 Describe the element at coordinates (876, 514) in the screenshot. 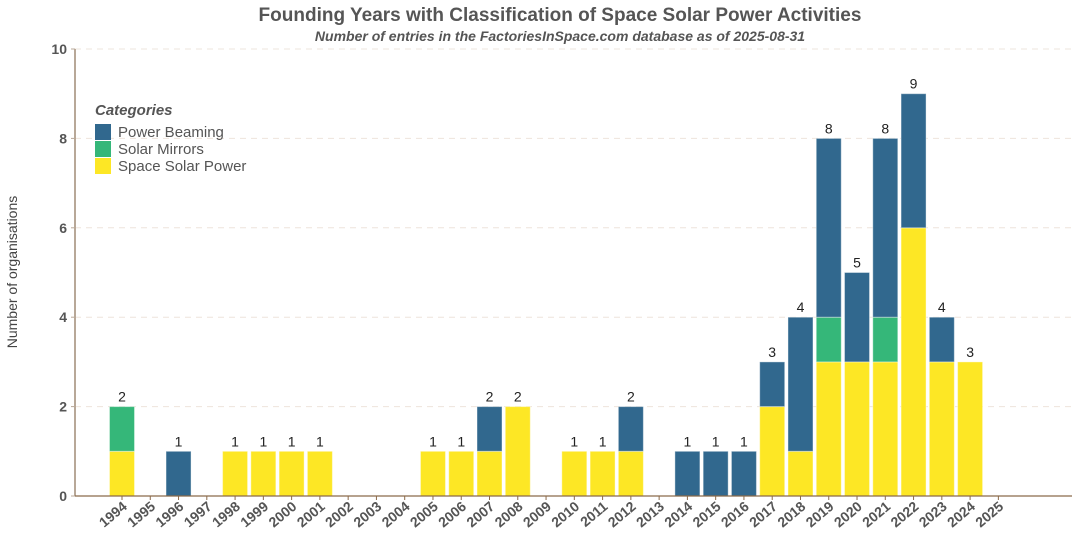

I see `x-tick-label: 2021` at that location.